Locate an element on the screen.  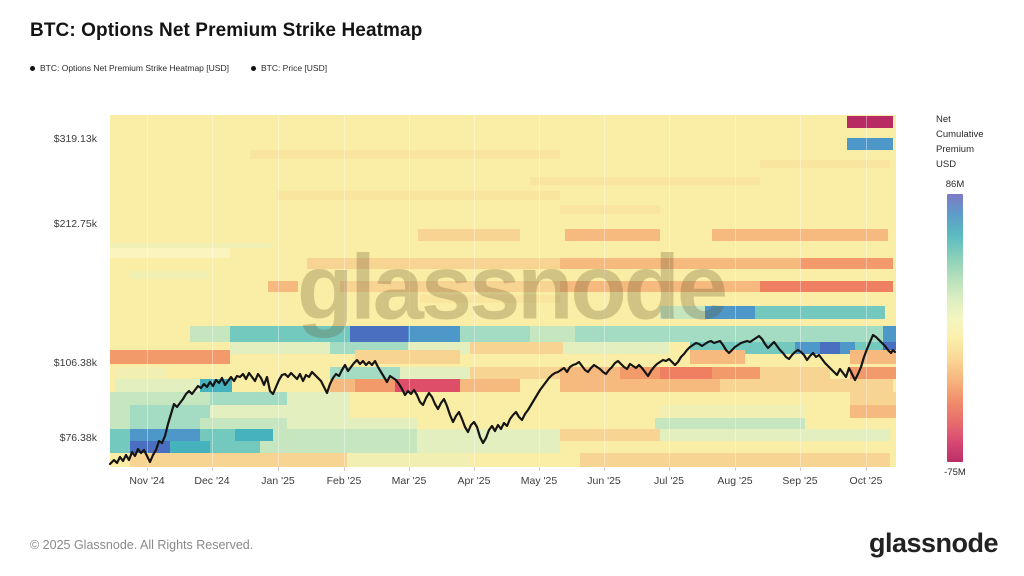
x-axis-label: Mar '25 is located at coordinates (409, 481).